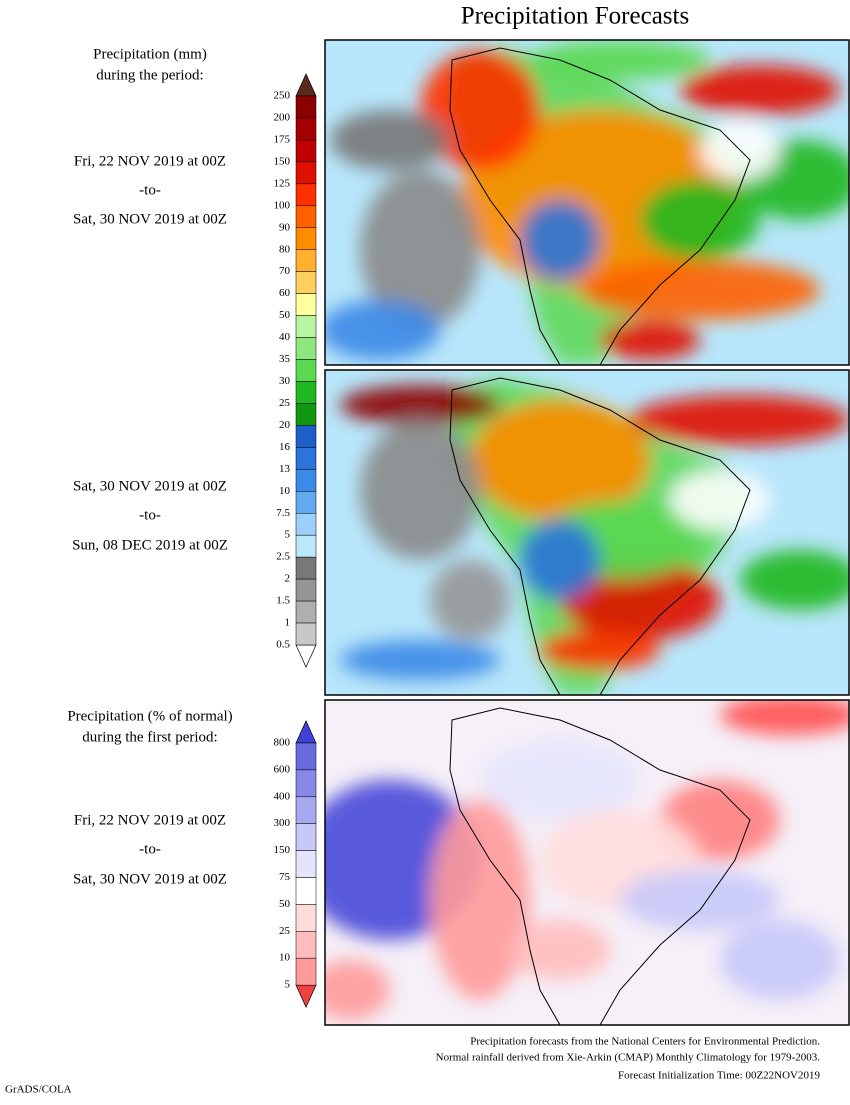 The height and width of the screenshot is (1105, 850). Describe the element at coordinates (282, 743) in the screenshot. I see `colorbar-label: 800` at that location.